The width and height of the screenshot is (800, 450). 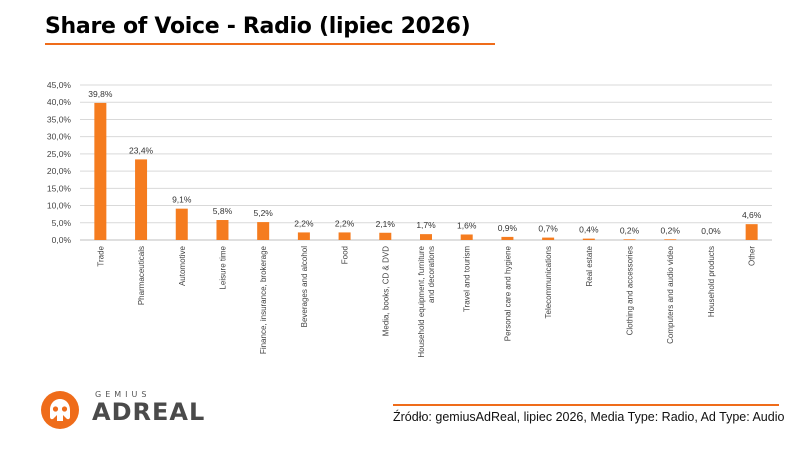 What do you see at coordinates (548, 229) in the screenshot?
I see `data-label: 0,7%` at bounding box center [548, 229].